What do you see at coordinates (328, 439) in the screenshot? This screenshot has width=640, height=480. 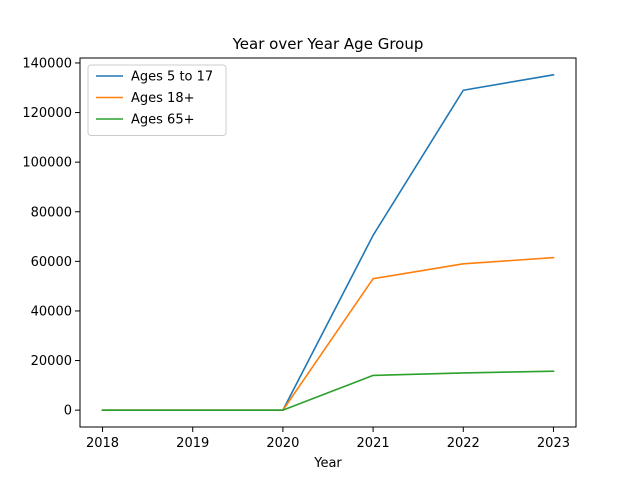 I see `x-axis: 2018 2019 2020 2021 2022 2023` at bounding box center [328, 439].